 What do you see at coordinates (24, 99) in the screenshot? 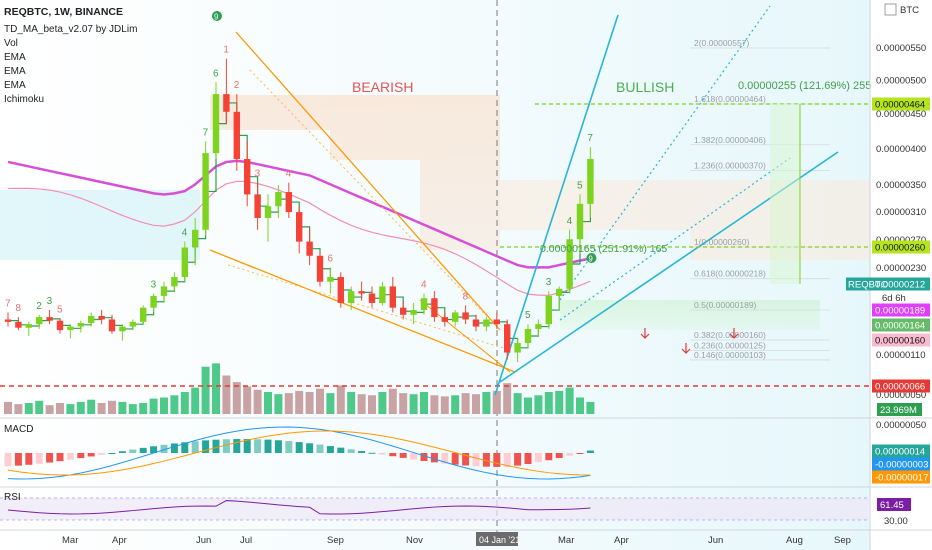
I see `indicator-5: Ichimoku` at bounding box center [24, 99].